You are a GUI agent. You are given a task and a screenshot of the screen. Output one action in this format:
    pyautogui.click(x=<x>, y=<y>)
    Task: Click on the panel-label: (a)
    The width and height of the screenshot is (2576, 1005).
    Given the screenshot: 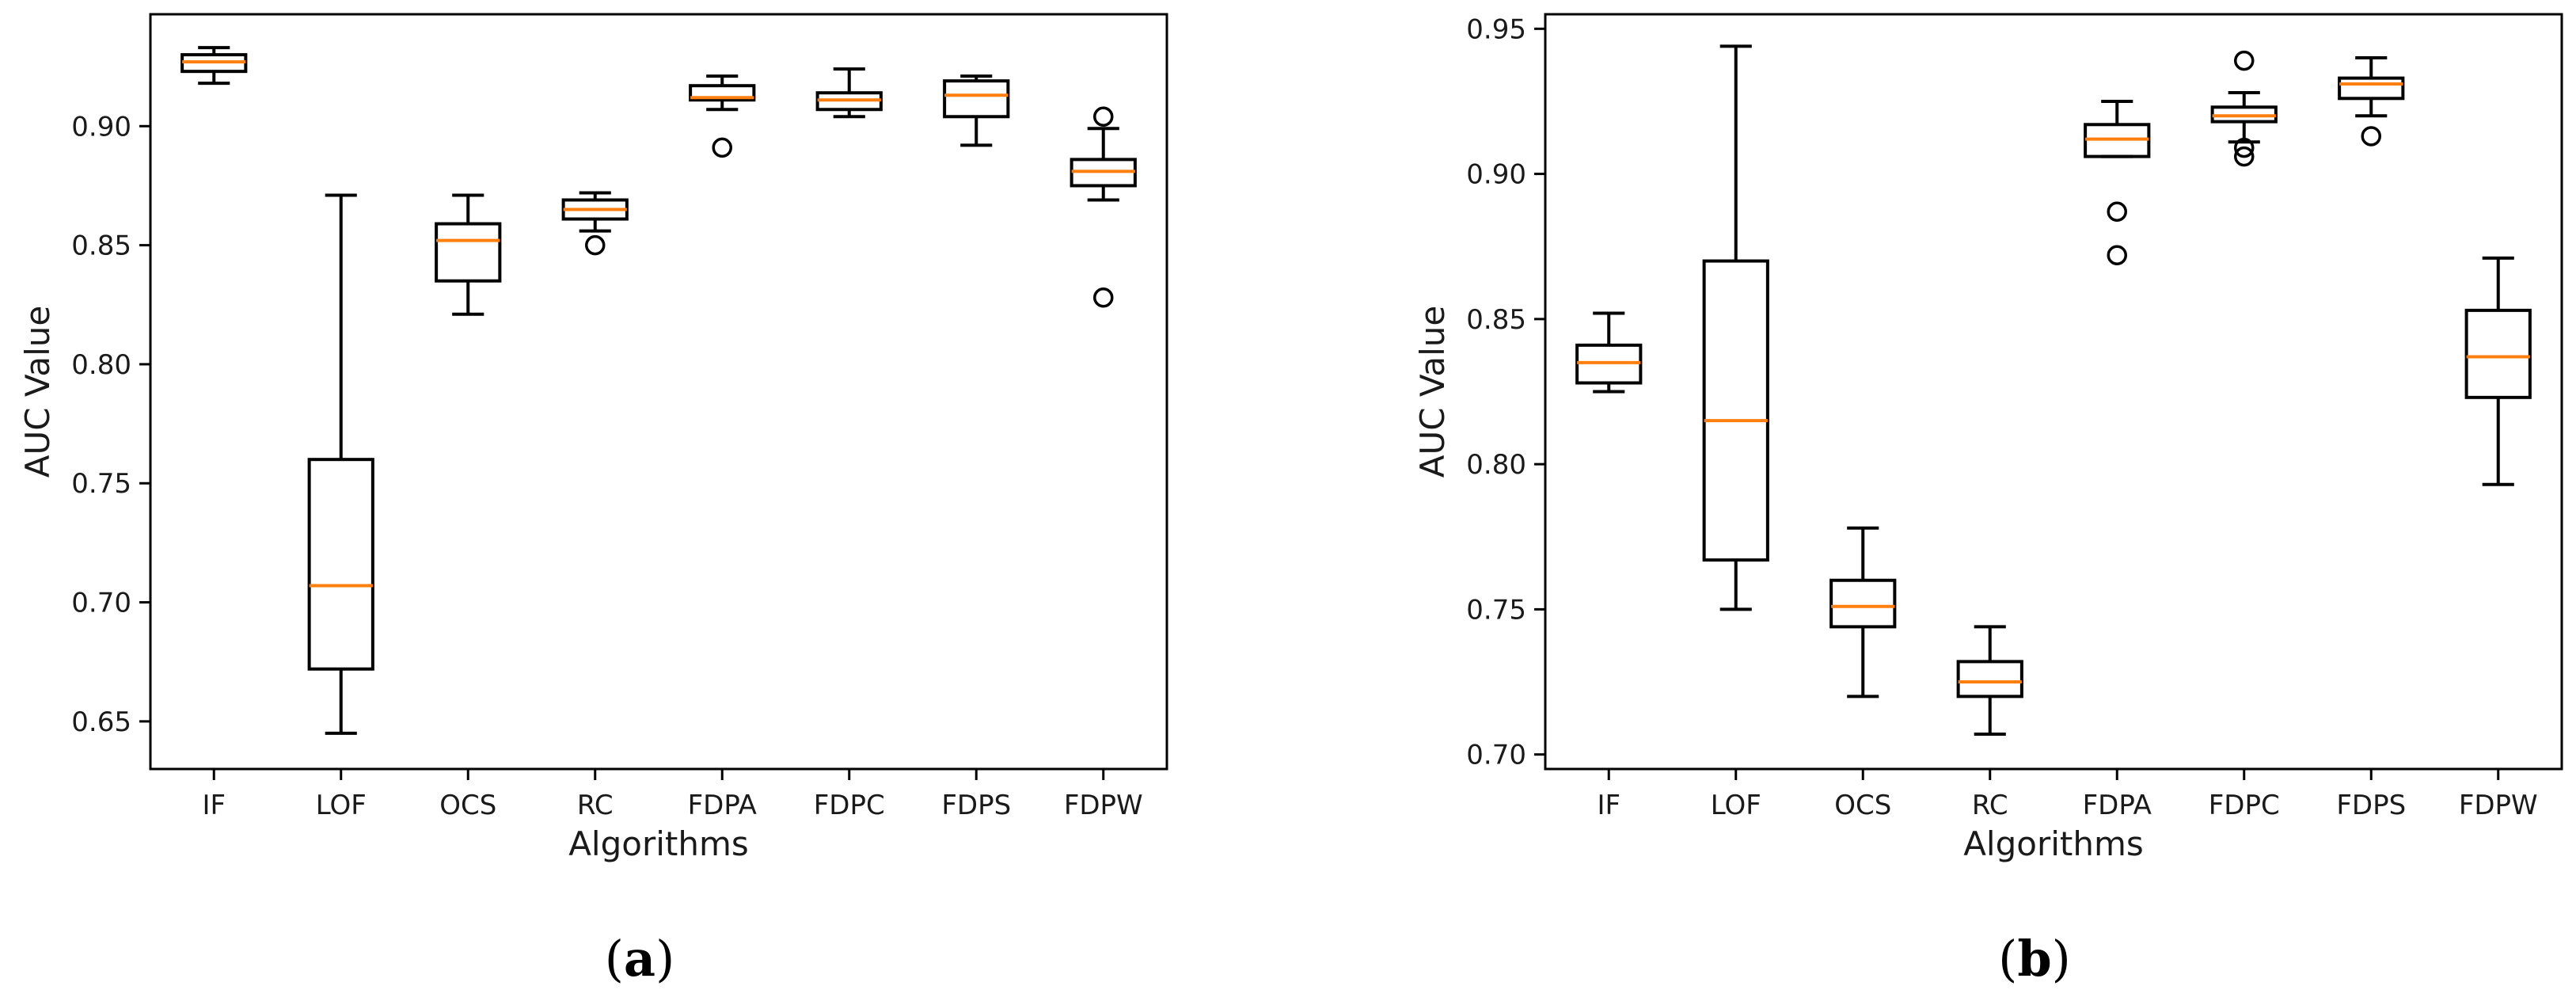 What is the action you would take?
    pyautogui.click(x=640, y=959)
    